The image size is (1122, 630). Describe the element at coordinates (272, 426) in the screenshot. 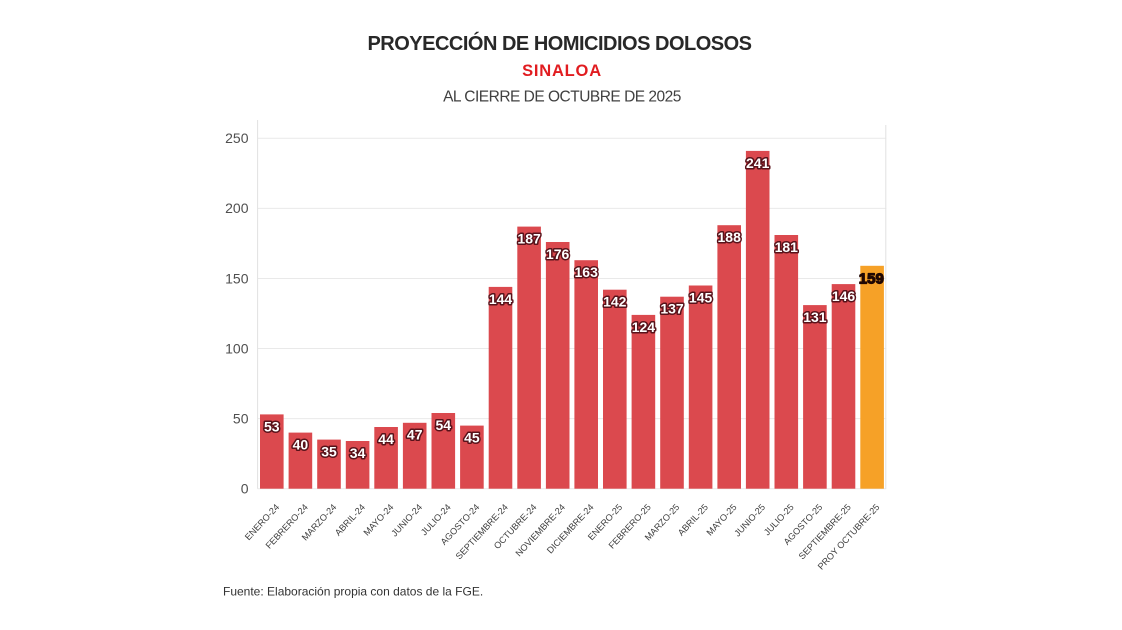

I see `svg-text: 53` at that location.